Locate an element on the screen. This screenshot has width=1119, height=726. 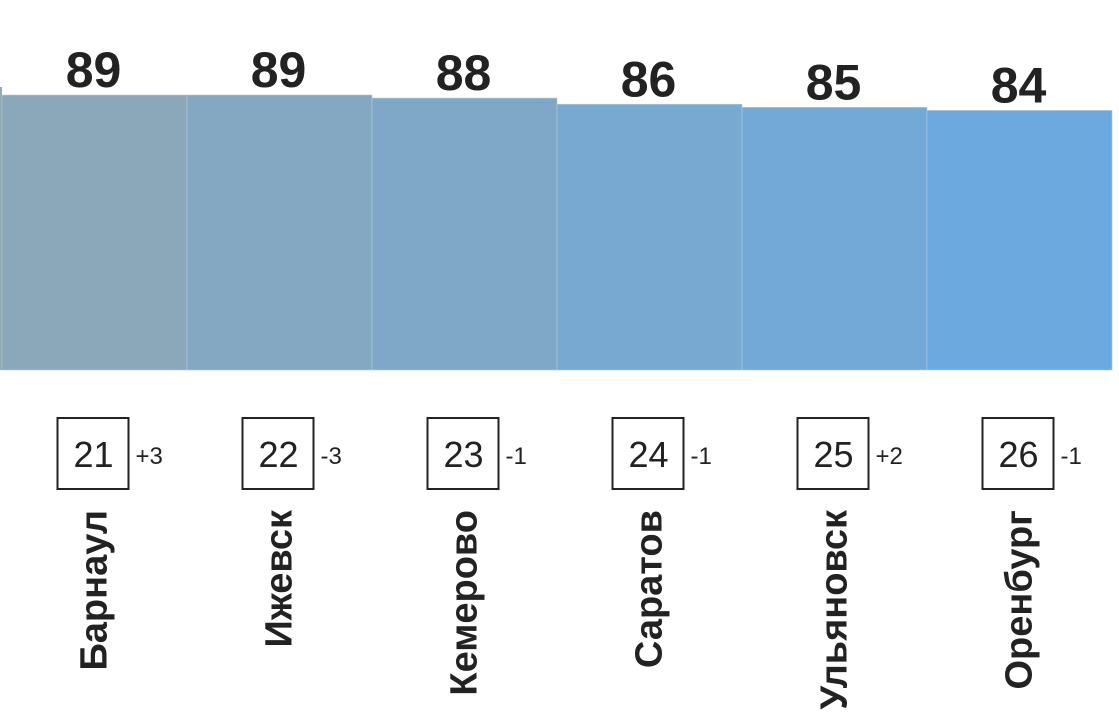
rank-label: 26 is located at coordinates (1018, 454).